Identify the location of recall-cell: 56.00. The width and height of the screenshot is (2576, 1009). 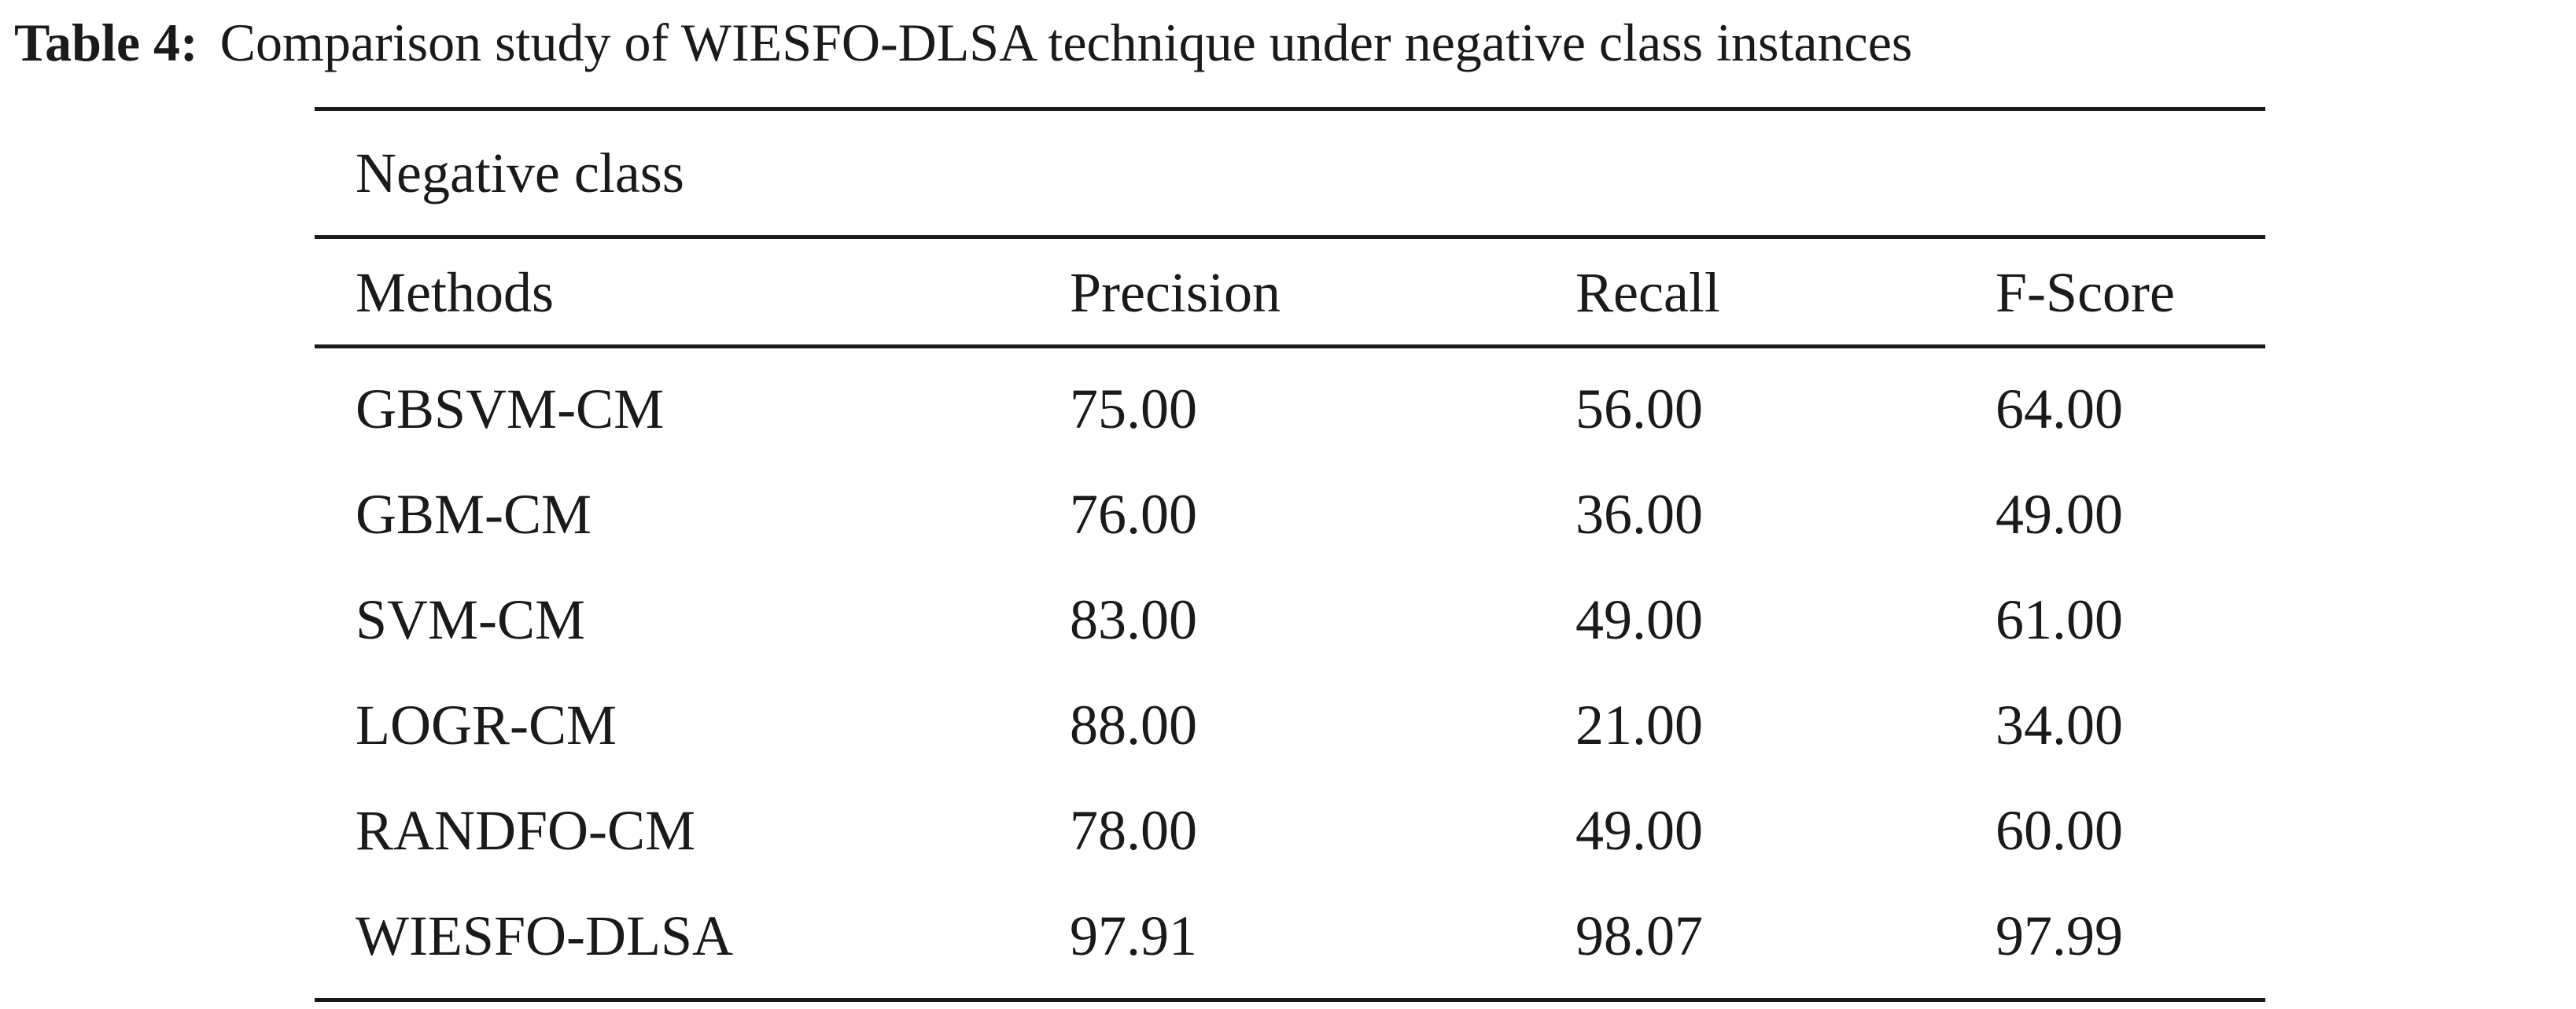
(1639, 408).